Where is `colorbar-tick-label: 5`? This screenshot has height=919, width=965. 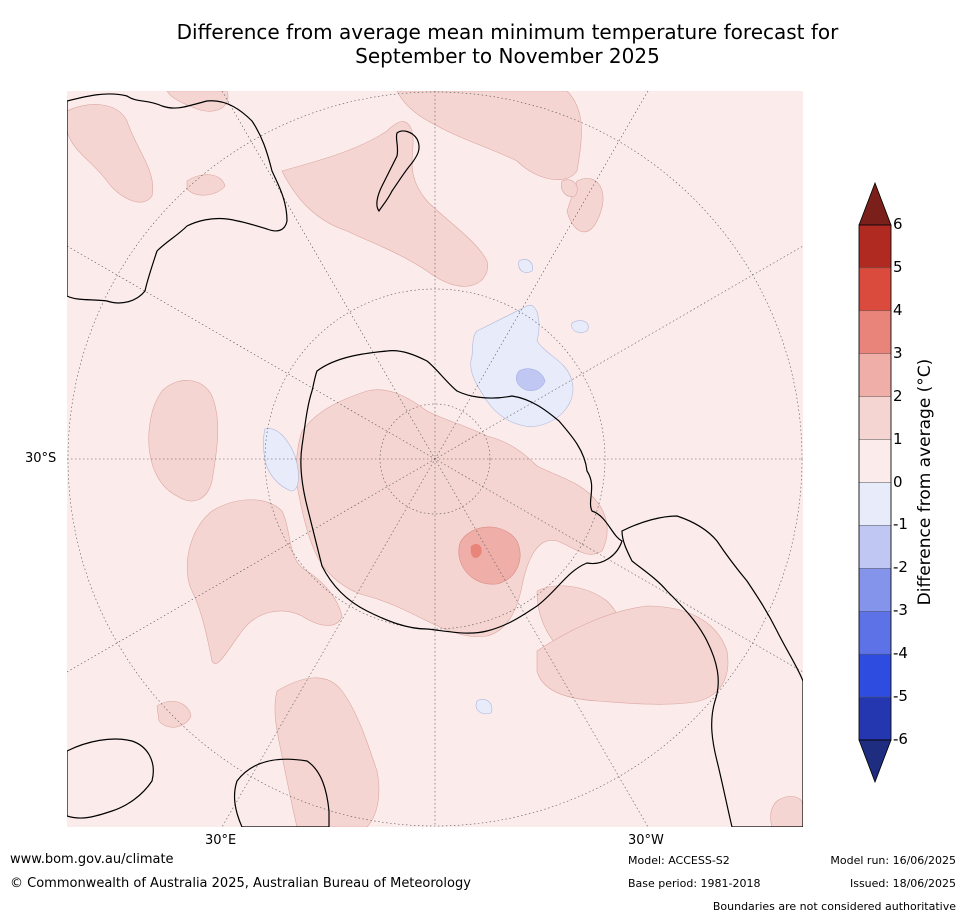
colorbar-tick-label: 5 is located at coordinates (898, 266).